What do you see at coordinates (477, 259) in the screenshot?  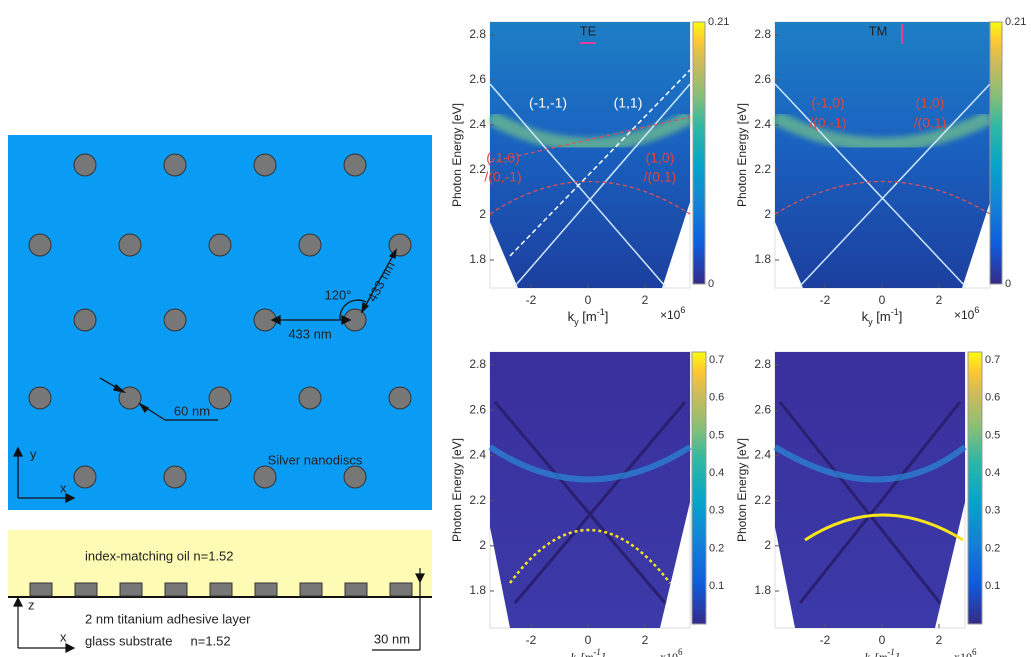 I see `y-tick-label: 1.8` at bounding box center [477, 259].